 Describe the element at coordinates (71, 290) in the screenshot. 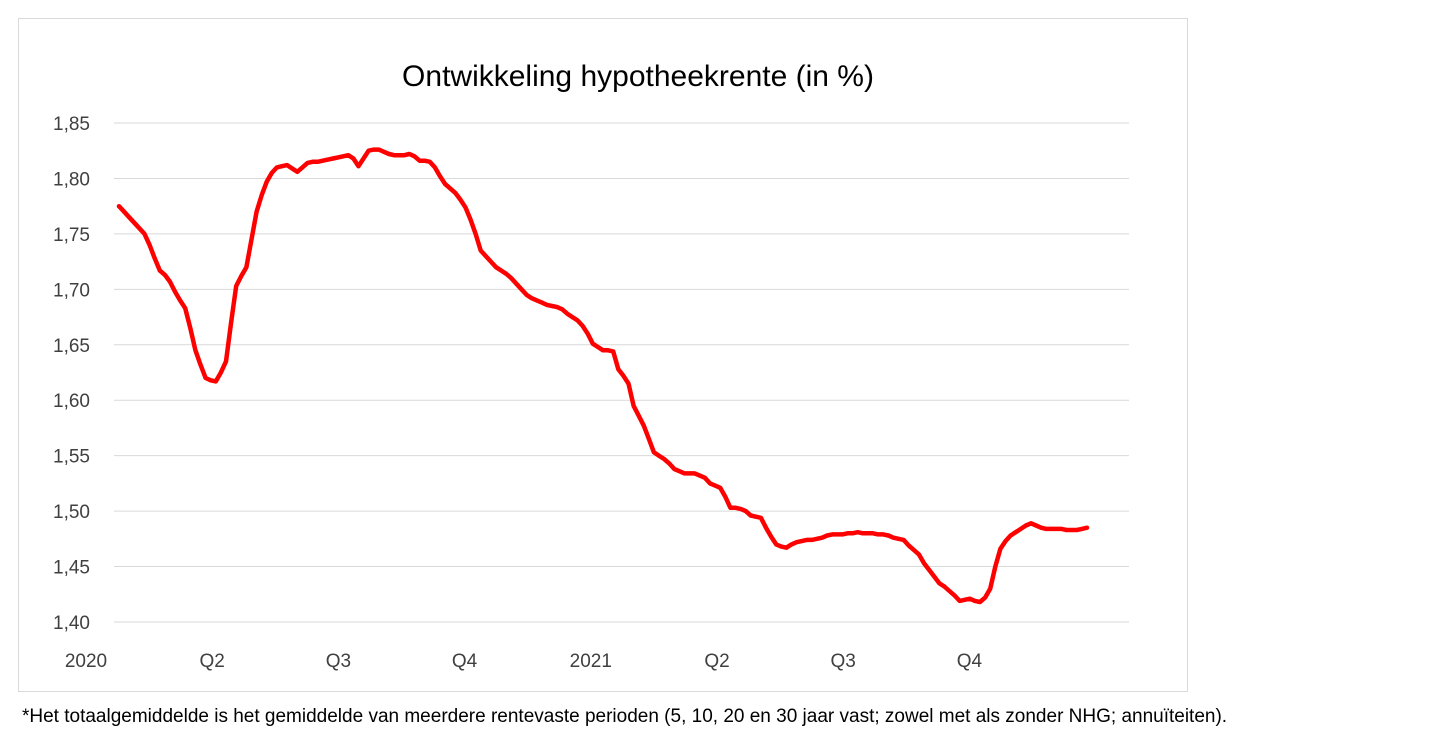

I see `y-tick-label: 1,70` at that location.